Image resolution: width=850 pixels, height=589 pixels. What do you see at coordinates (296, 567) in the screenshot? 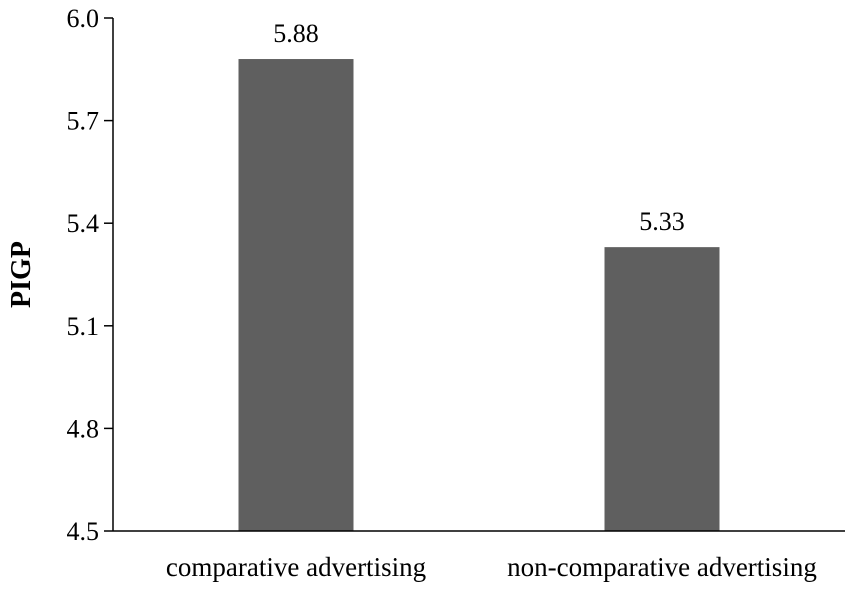
I see `x-category-label: comparative advertising` at bounding box center [296, 567].